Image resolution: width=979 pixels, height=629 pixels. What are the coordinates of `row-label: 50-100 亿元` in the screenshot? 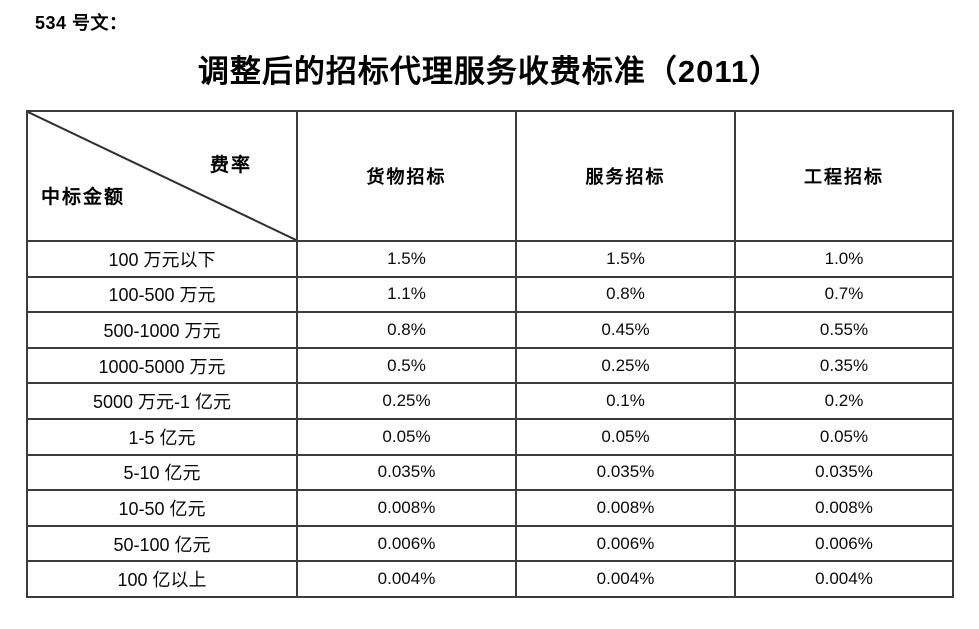 It's located at (162, 543).